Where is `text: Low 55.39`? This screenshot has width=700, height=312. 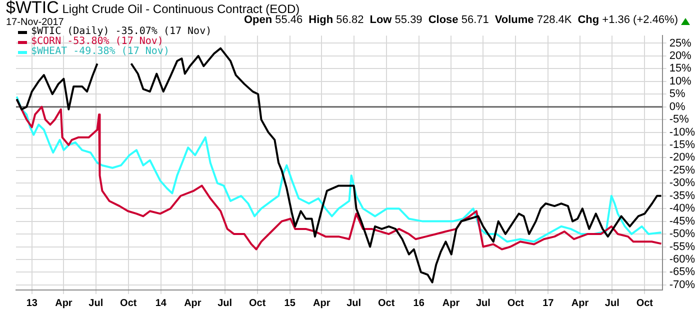 text: Low 55.39 is located at coordinates (396, 20).